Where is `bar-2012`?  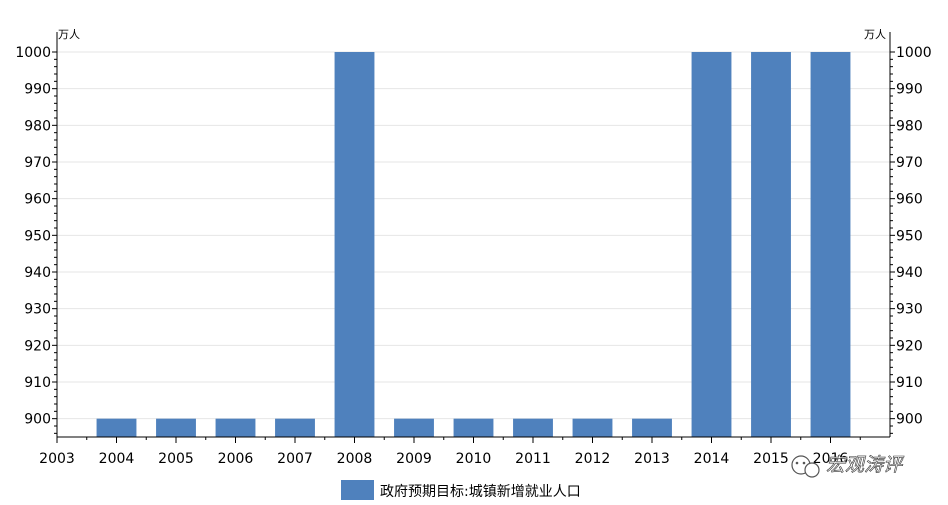
bar-2012 is located at coordinates (592, 427).